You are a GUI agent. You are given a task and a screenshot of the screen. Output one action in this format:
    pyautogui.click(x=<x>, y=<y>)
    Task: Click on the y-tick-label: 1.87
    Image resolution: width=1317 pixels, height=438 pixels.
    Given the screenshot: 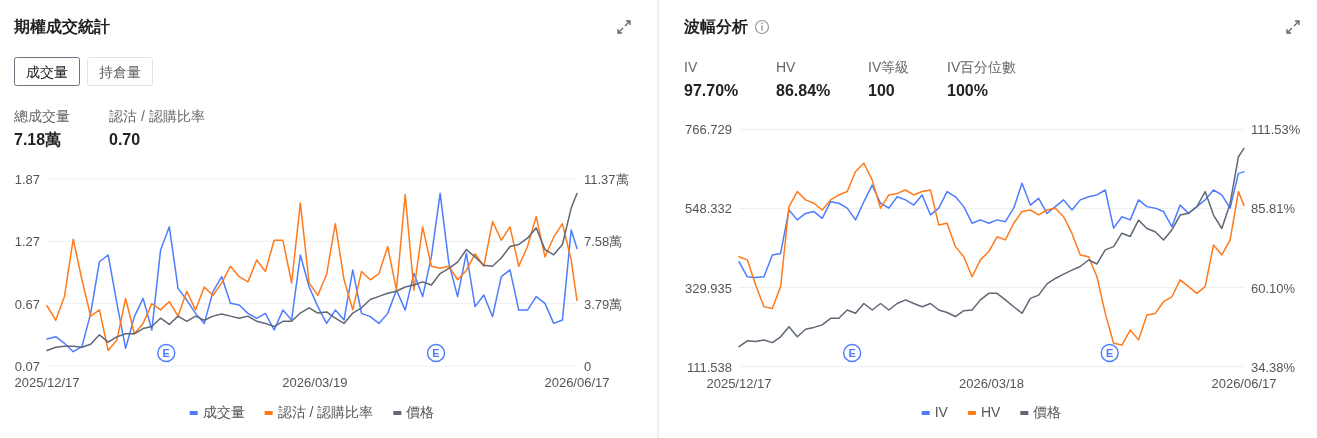 What is the action you would take?
    pyautogui.click(x=27, y=179)
    